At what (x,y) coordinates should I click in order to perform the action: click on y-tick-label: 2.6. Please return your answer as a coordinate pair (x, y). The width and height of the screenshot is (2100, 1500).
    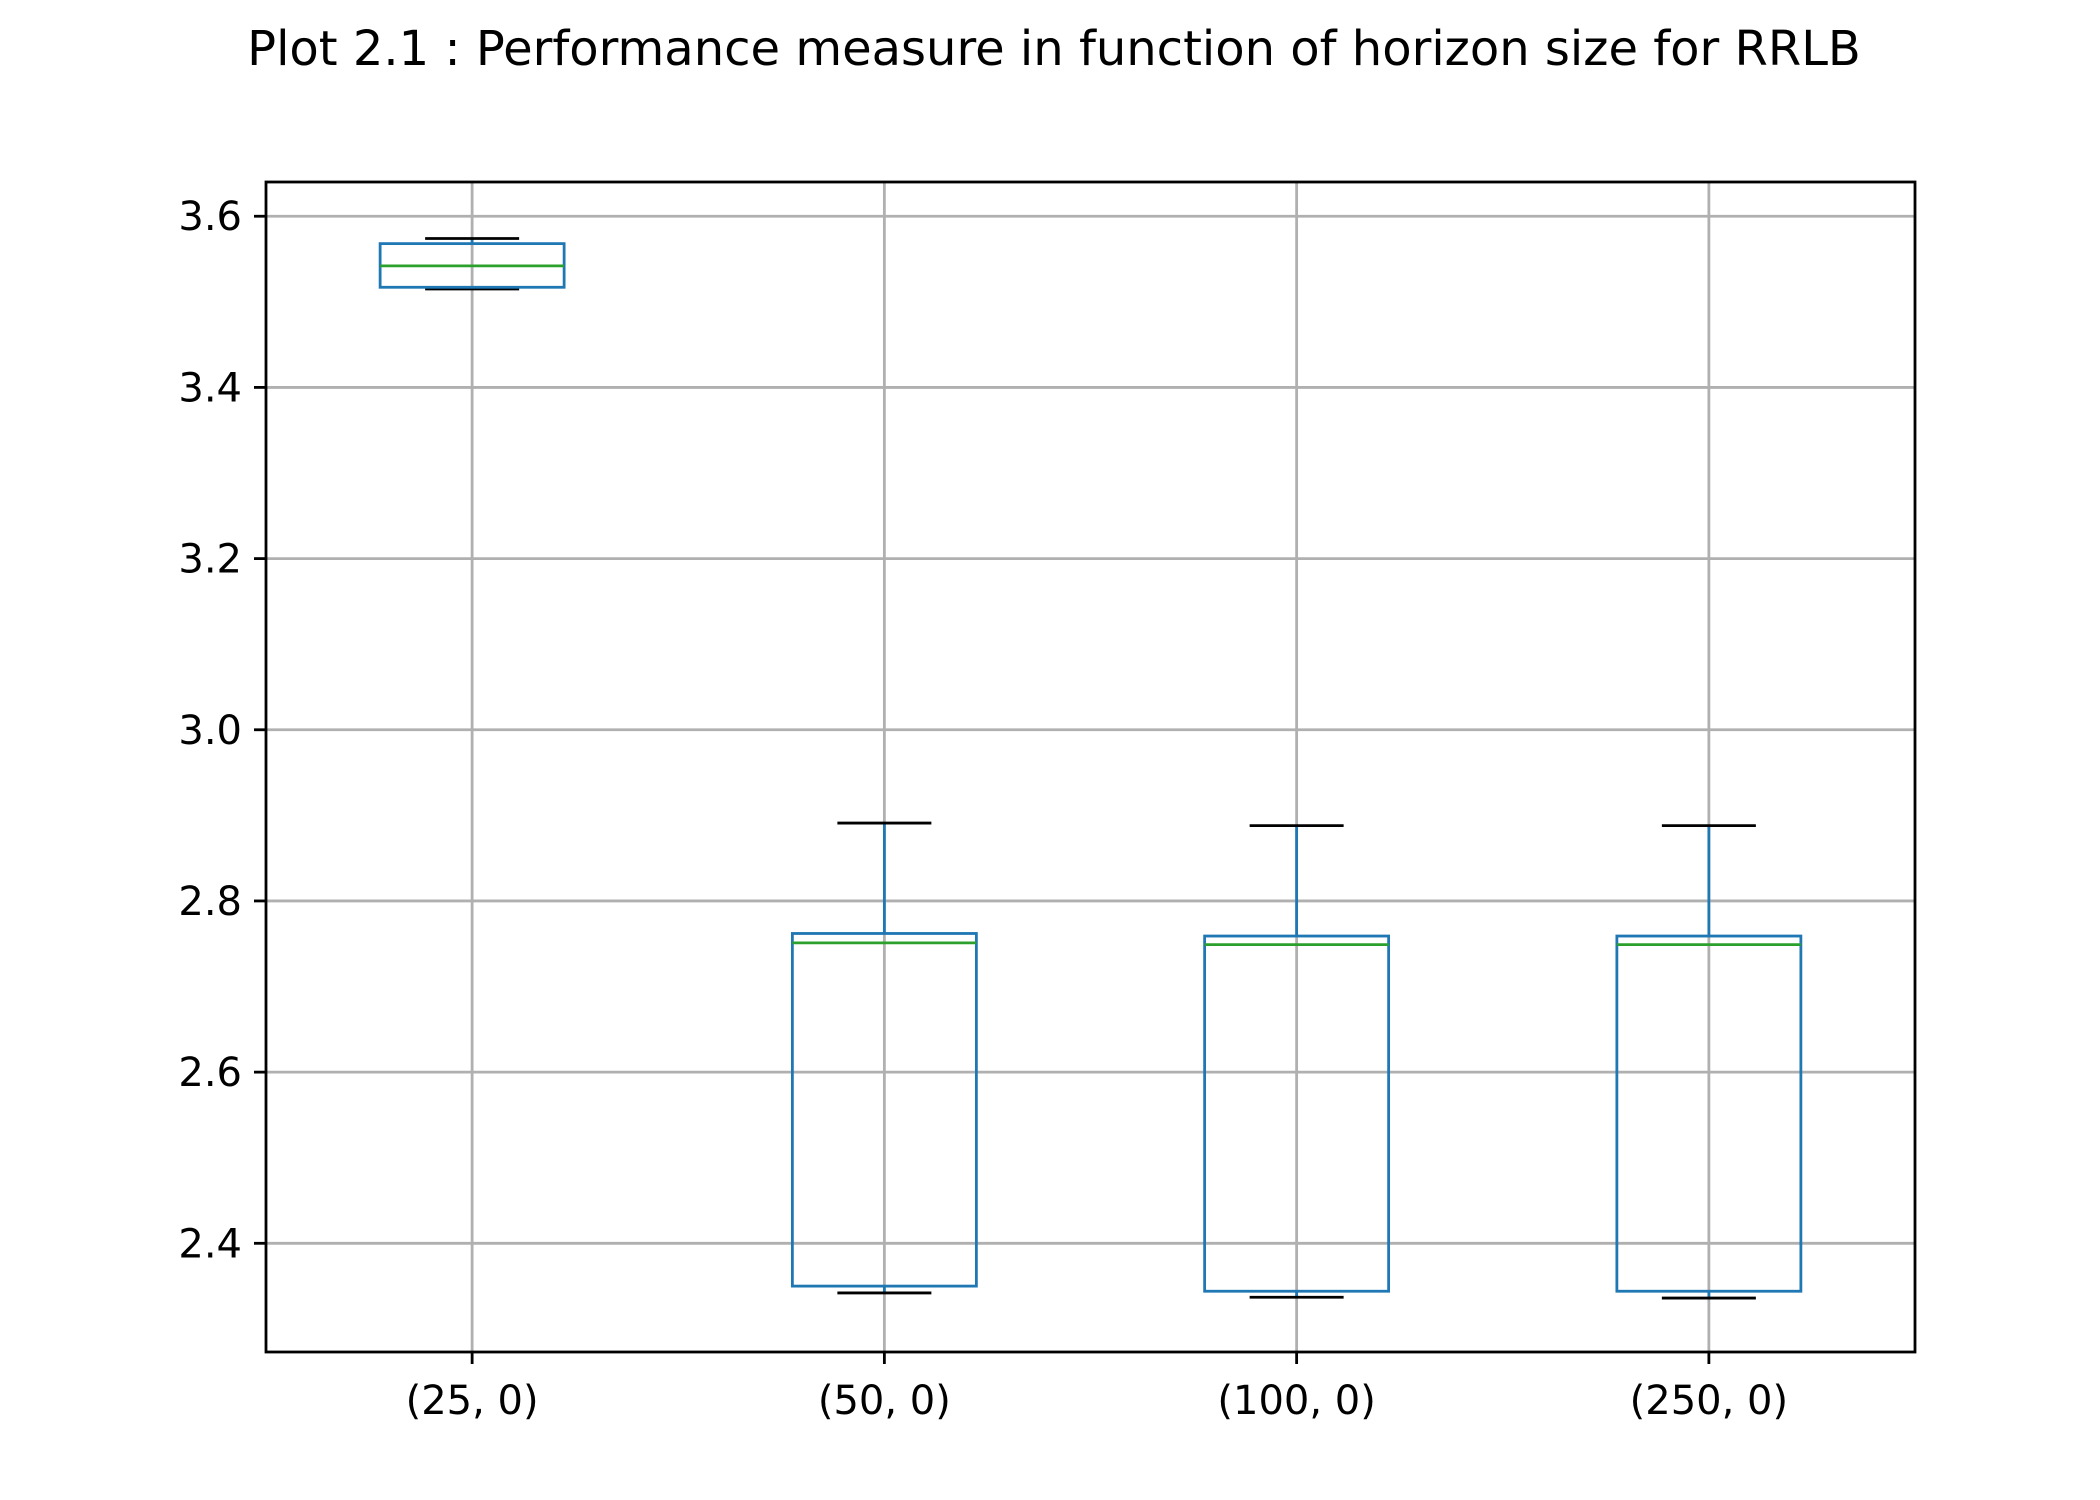
    Looking at the image, I should click on (210, 1073).